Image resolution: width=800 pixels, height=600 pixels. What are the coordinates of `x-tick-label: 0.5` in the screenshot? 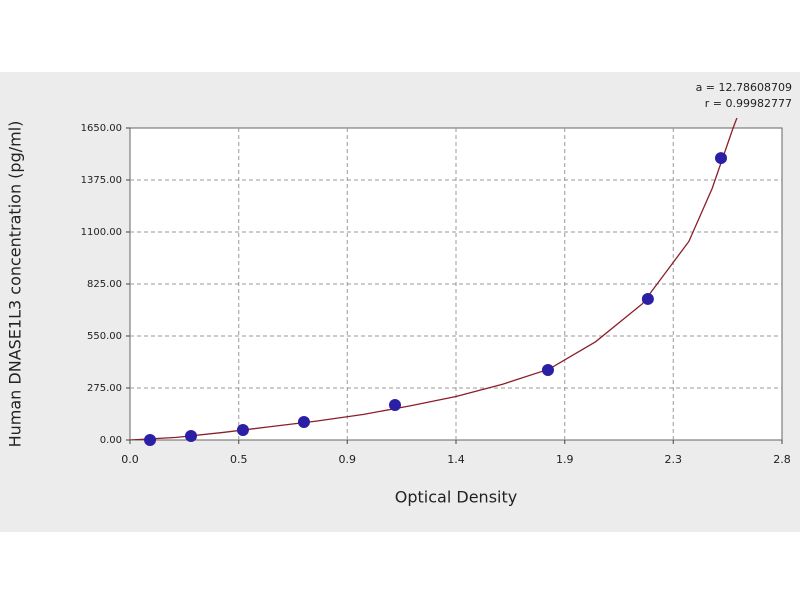 It's located at (239, 459).